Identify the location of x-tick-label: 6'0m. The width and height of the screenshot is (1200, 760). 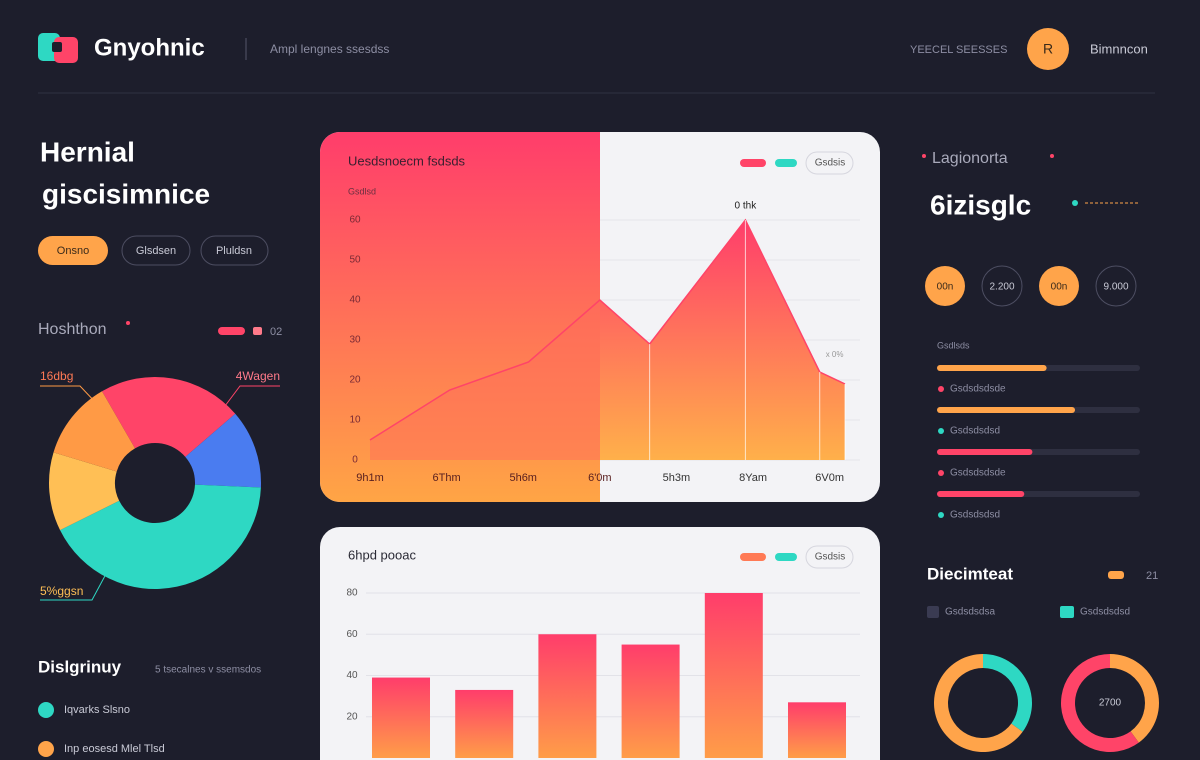
(600, 478).